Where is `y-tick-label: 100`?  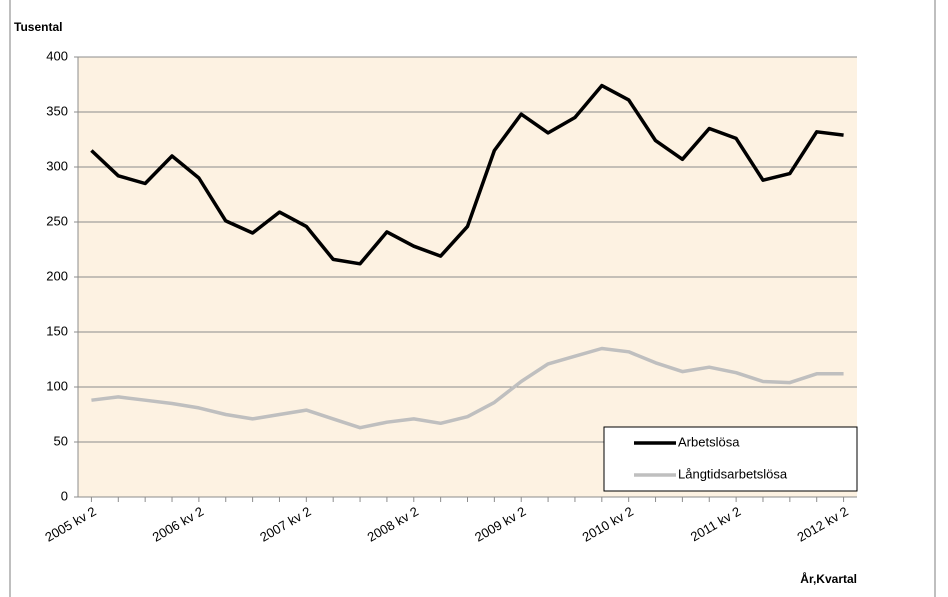
y-tick-label: 100 is located at coordinates (57, 385).